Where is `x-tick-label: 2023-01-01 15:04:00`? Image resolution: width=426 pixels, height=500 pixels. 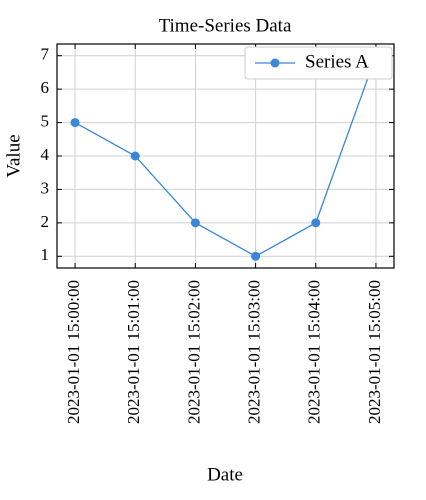
x-tick-label: 2023-01-01 15:04:00 is located at coordinates (314, 352).